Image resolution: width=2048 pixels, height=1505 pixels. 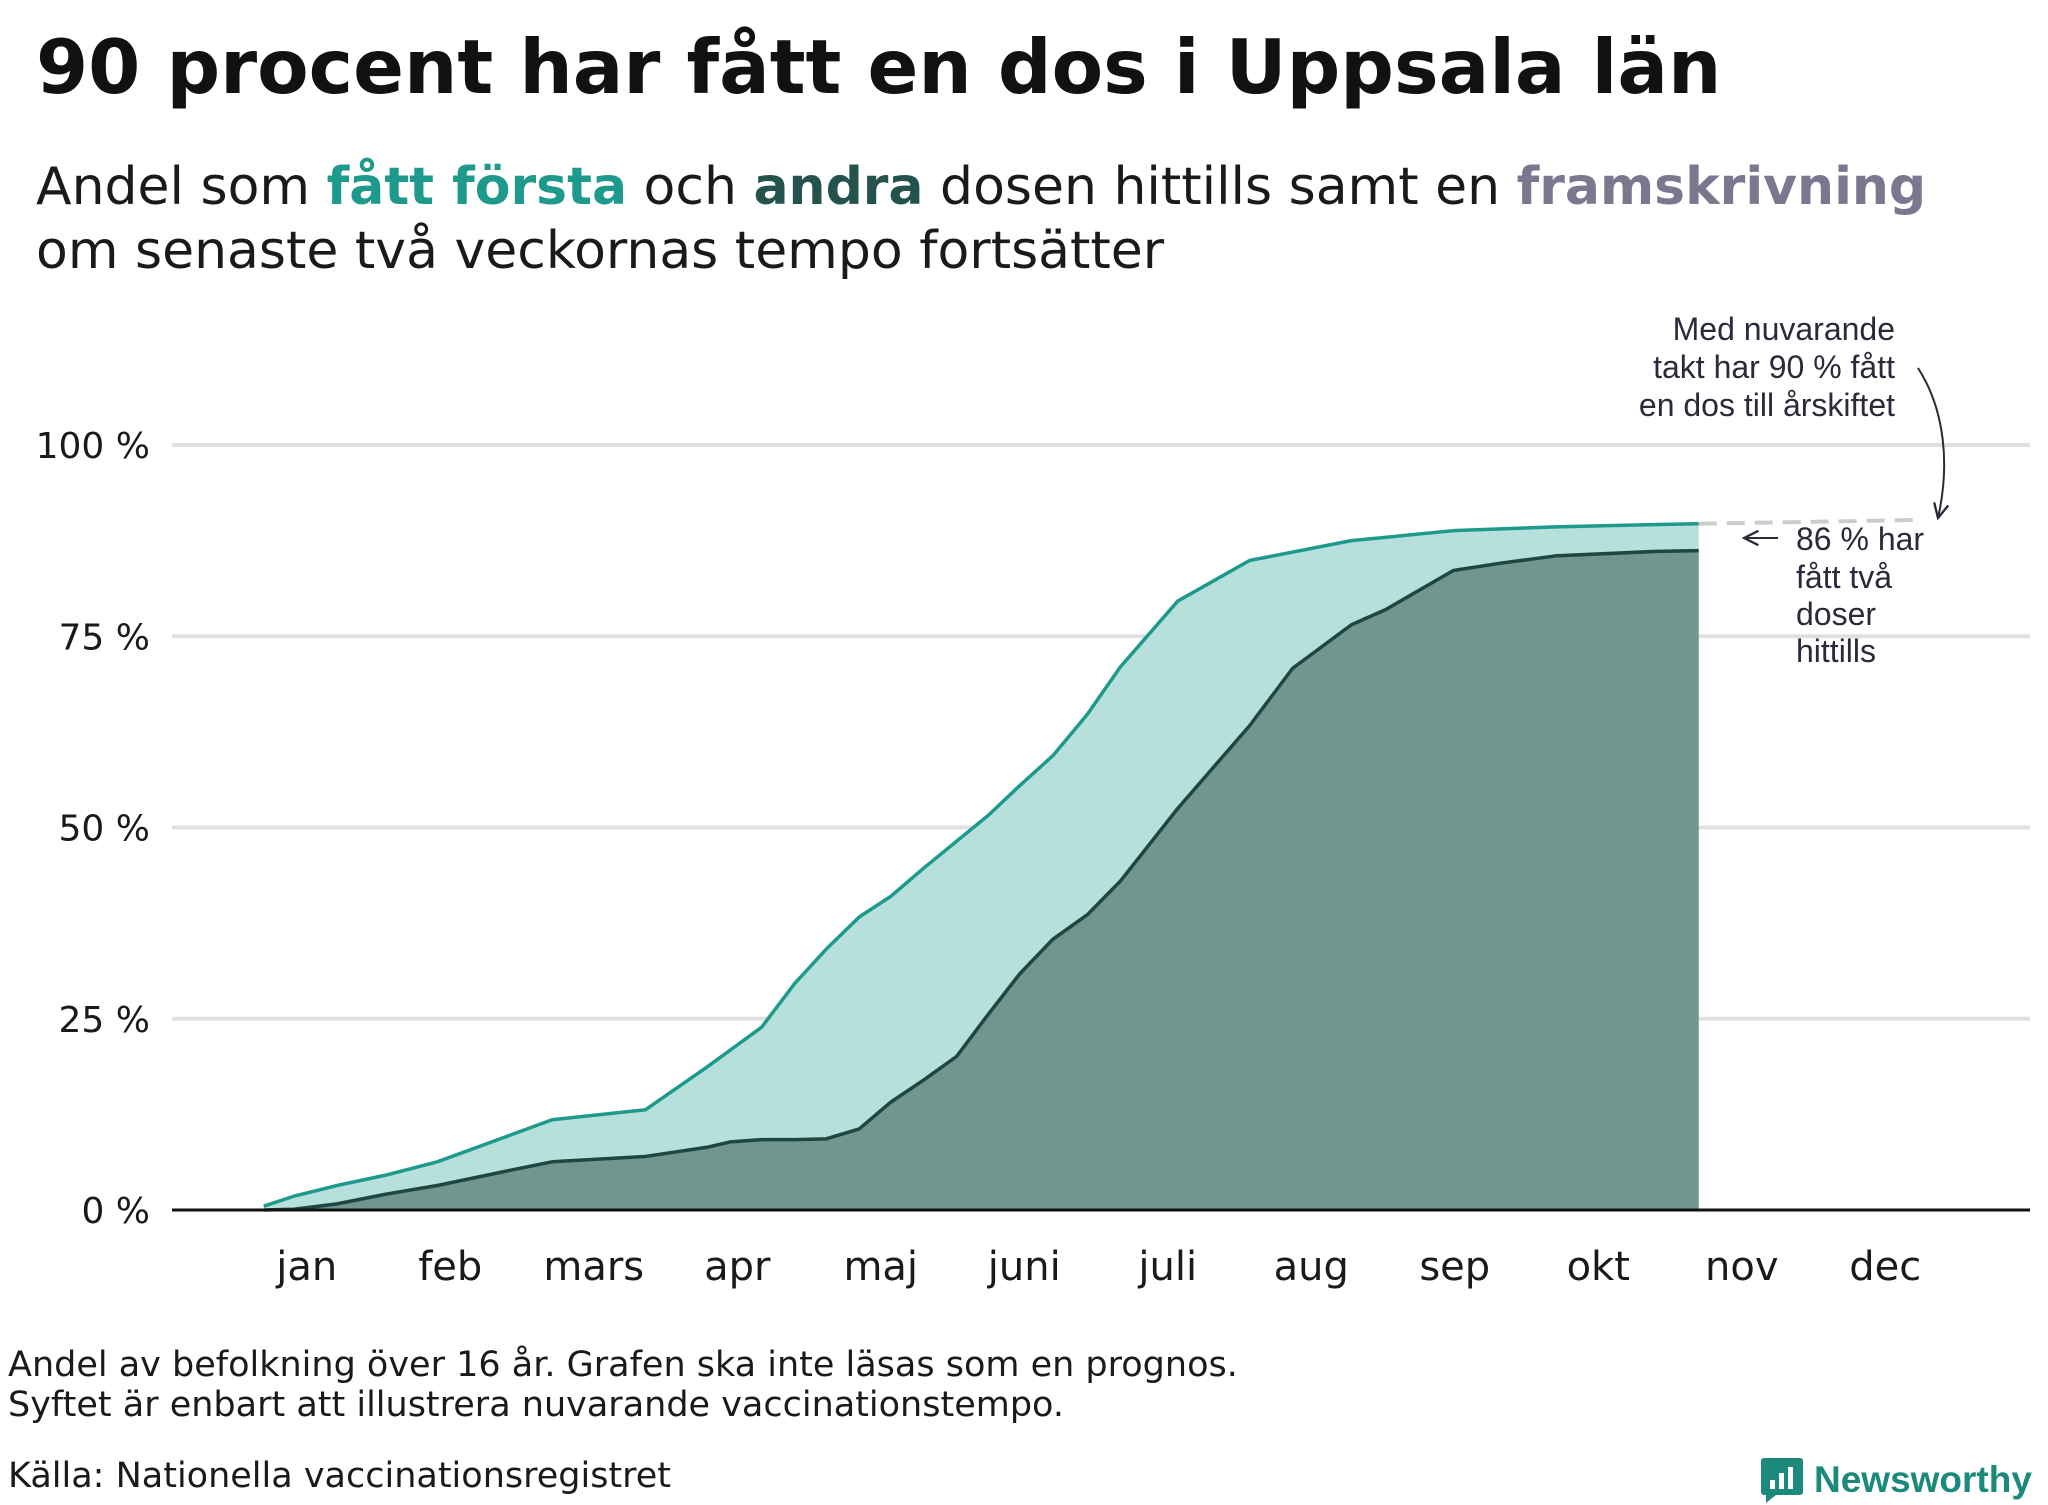 I want to click on subtitle-second-dose-highlight: andra, so click(x=838, y=187).